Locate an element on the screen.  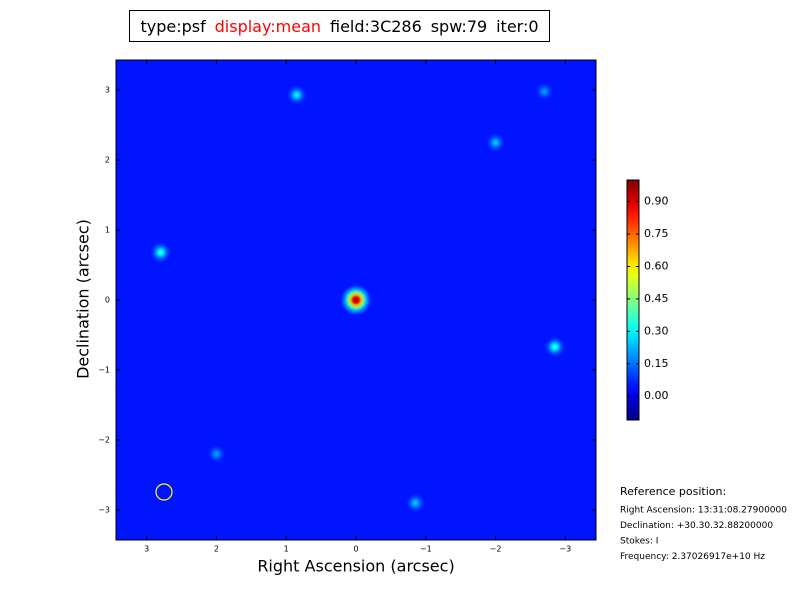
title-part: field:3C286 is located at coordinates (375, 26).